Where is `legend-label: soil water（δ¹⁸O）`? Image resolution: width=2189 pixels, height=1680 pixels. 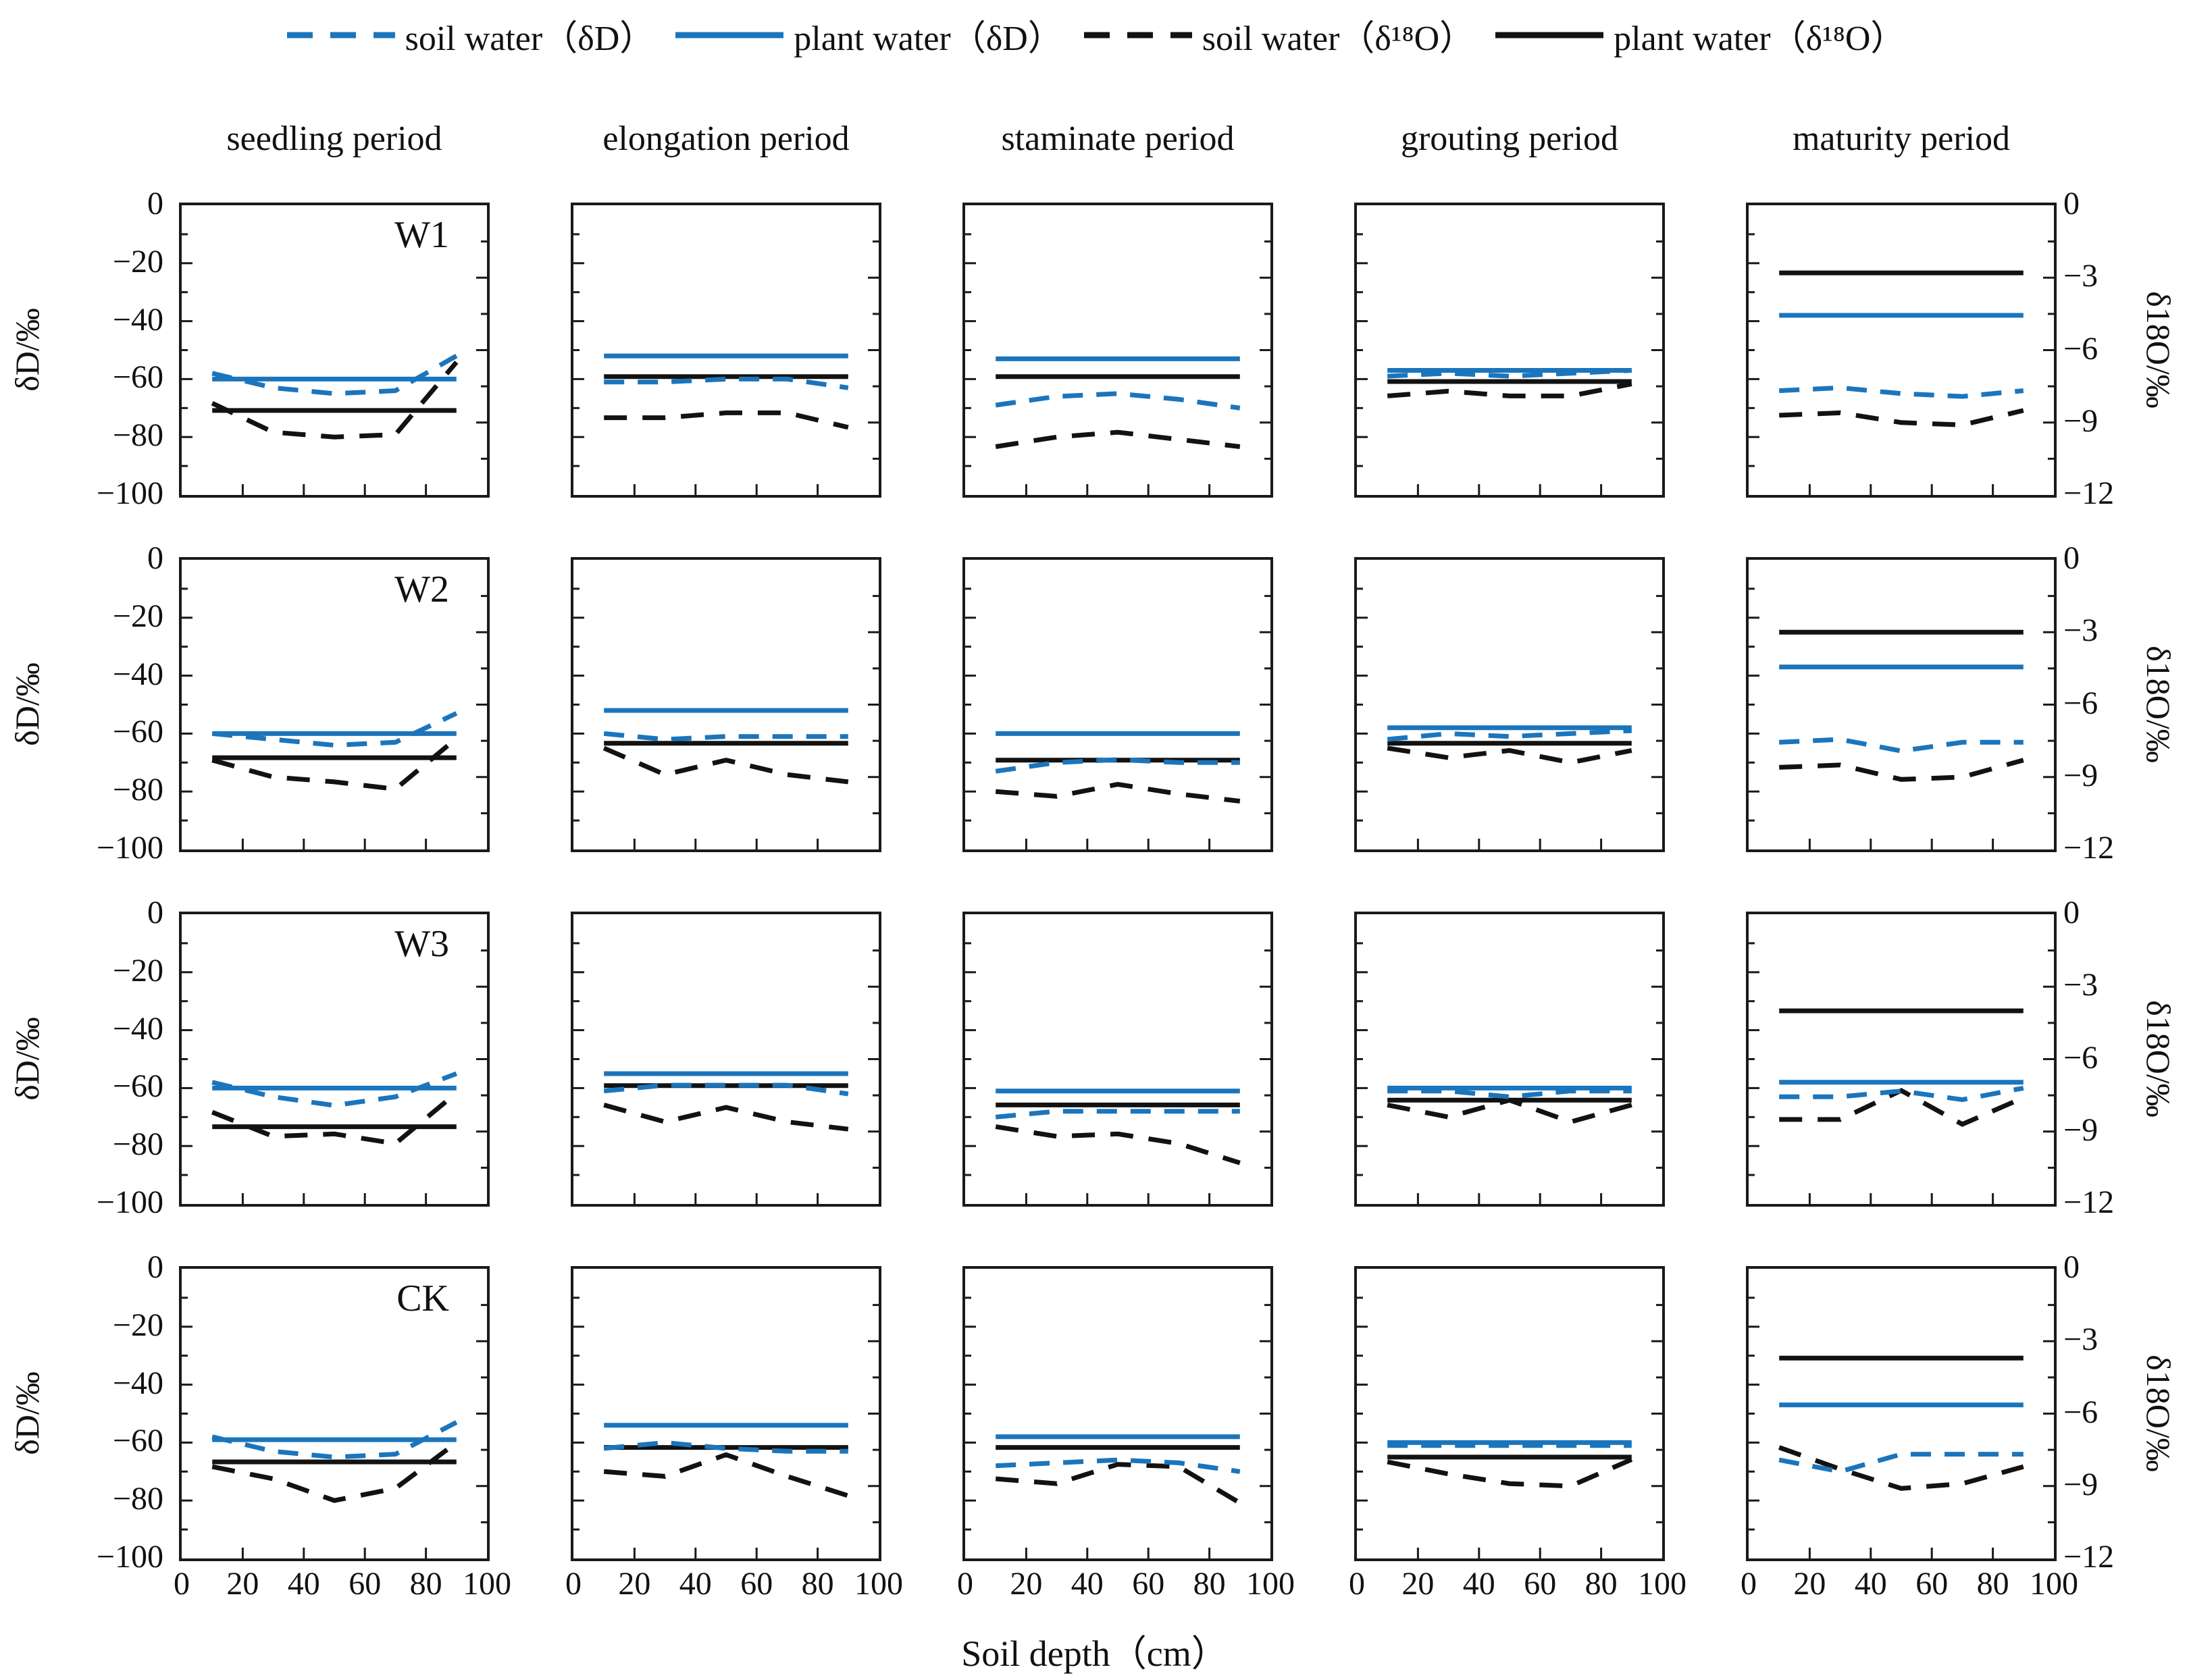
legend-label: soil water（δ¹⁸O） is located at coordinates (1338, 39).